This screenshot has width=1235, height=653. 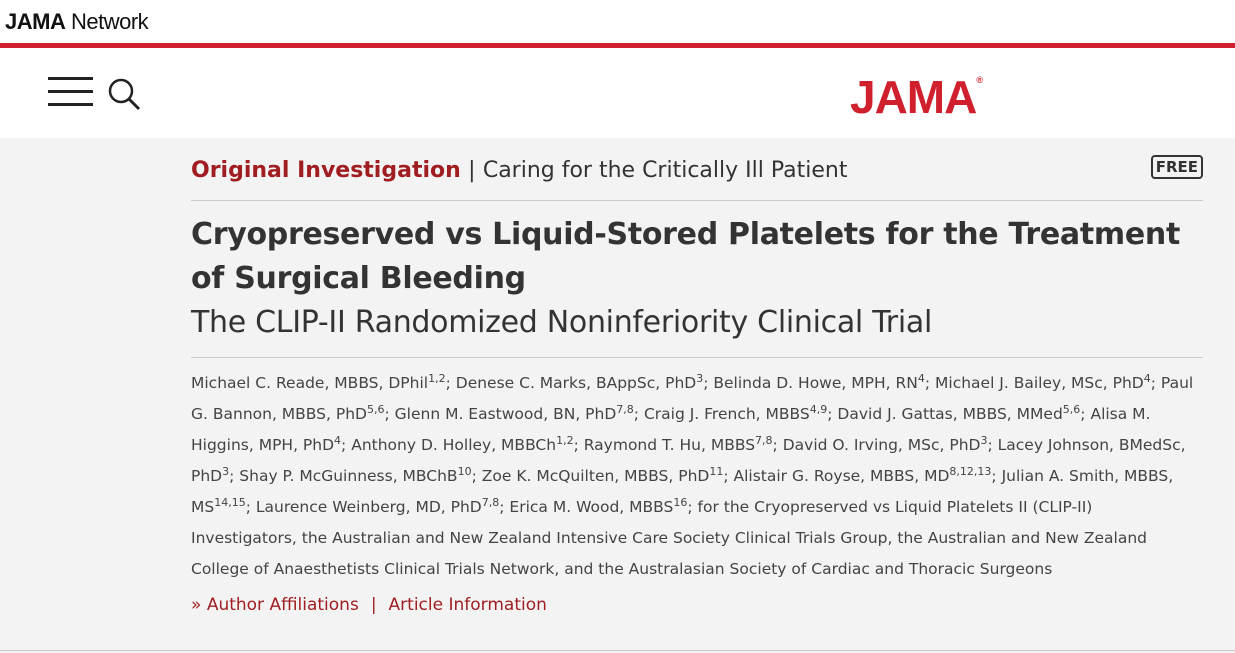 What do you see at coordinates (881, 445) in the screenshot?
I see `author-name: David O. Irving, MSc, PhD` at bounding box center [881, 445].